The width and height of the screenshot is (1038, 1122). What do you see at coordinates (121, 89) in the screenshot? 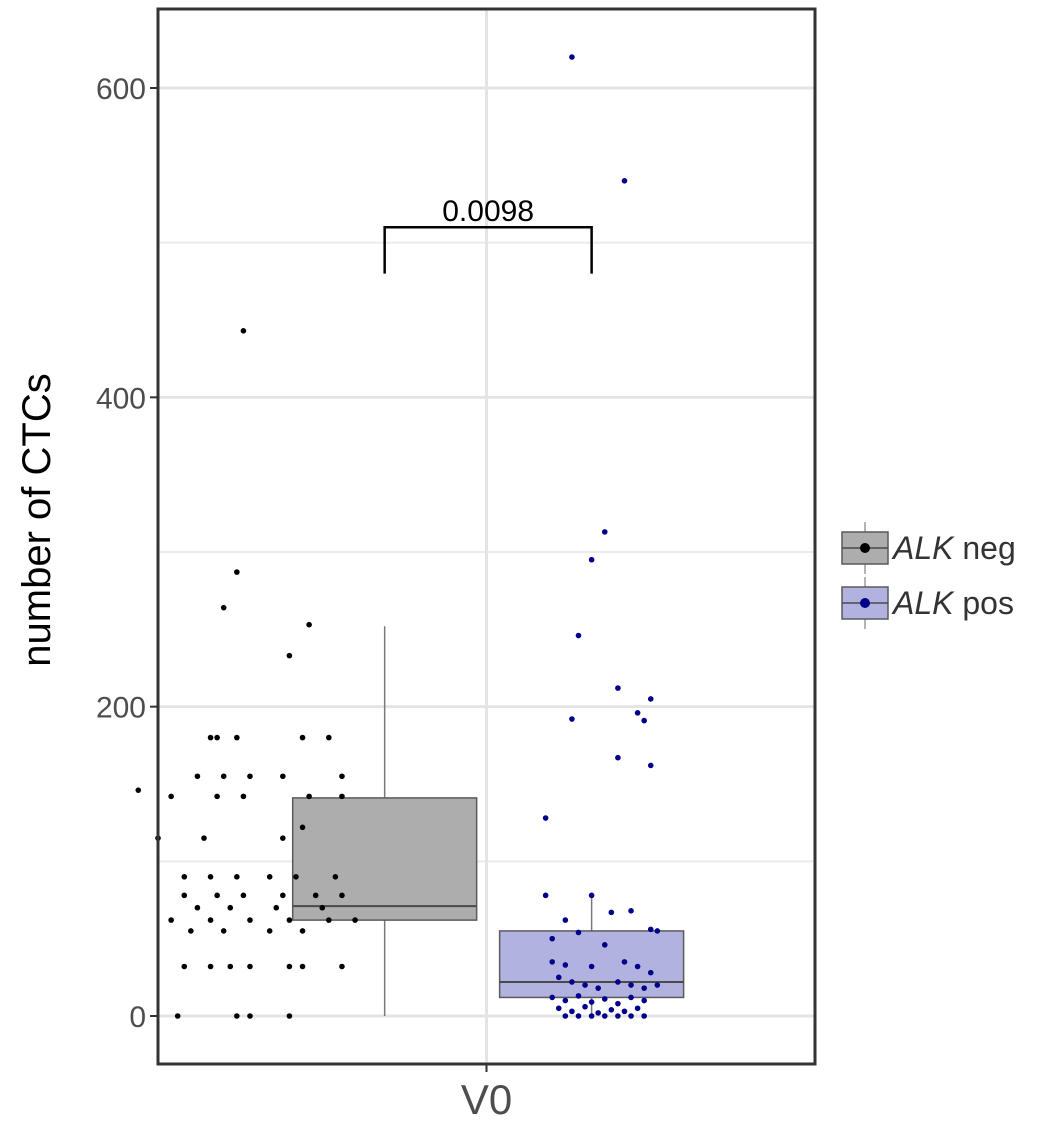
I see `y-tick-label: 600` at bounding box center [121, 89].